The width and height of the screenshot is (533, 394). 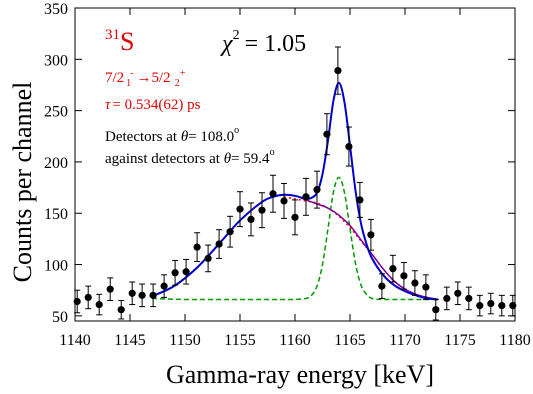 What do you see at coordinates (349, 340) in the screenshot?
I see `x-tick-label: 1165` at bounding box center [349, 340].